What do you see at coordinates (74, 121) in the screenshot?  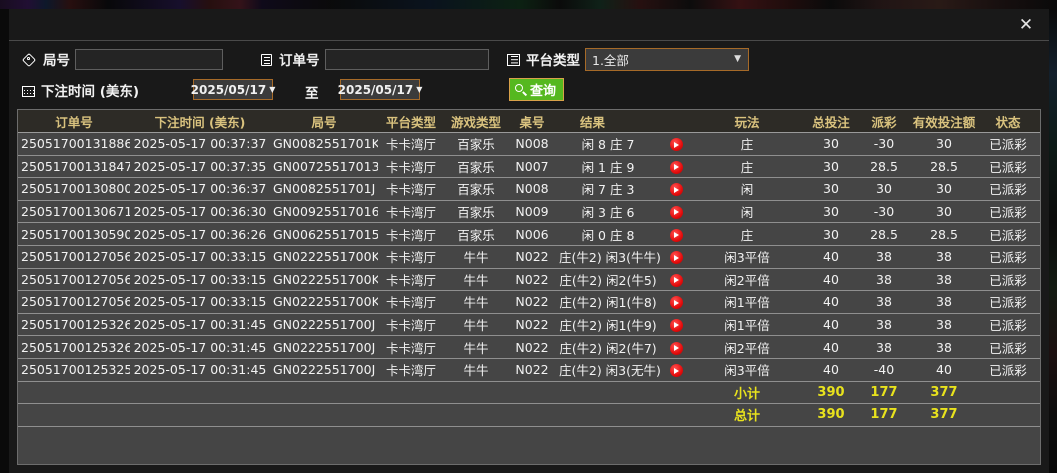 I see `col-order-no: 订单号` at bounding box center [74, 121].